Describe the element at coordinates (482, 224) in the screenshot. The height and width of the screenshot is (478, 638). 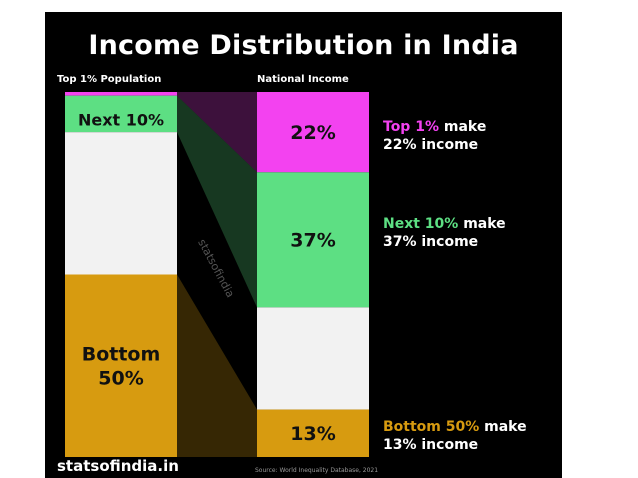
I see `note-next10-rest: make` at that location.